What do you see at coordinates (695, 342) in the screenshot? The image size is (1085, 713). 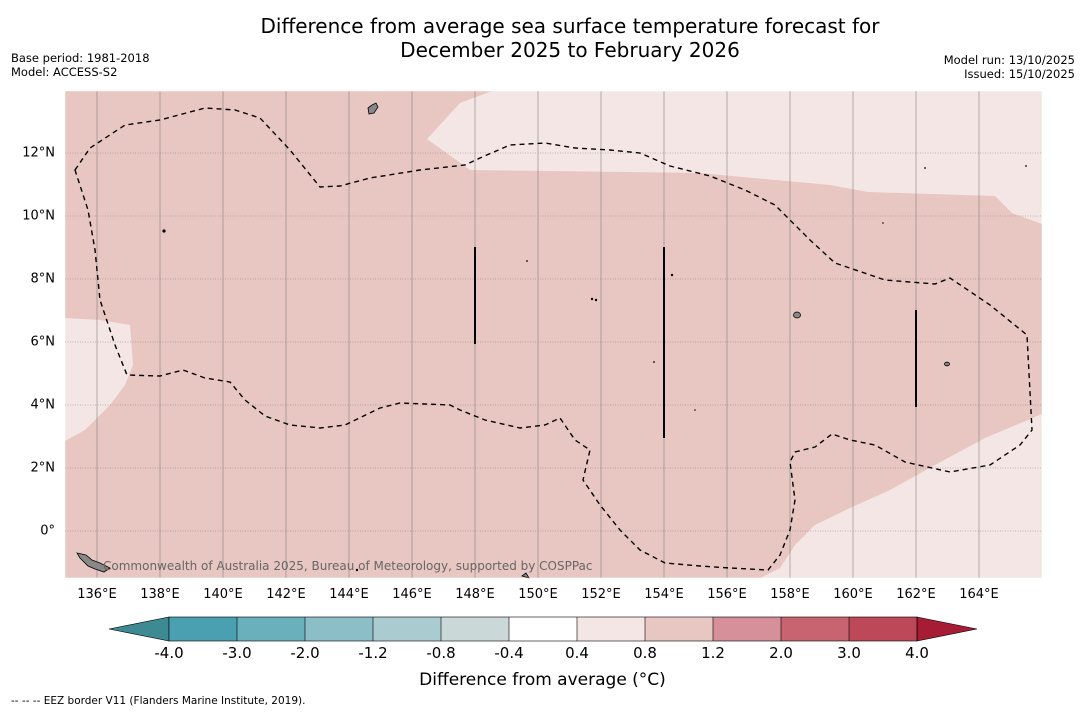 I see `eez-gaps` at bounding box center [695, 342].